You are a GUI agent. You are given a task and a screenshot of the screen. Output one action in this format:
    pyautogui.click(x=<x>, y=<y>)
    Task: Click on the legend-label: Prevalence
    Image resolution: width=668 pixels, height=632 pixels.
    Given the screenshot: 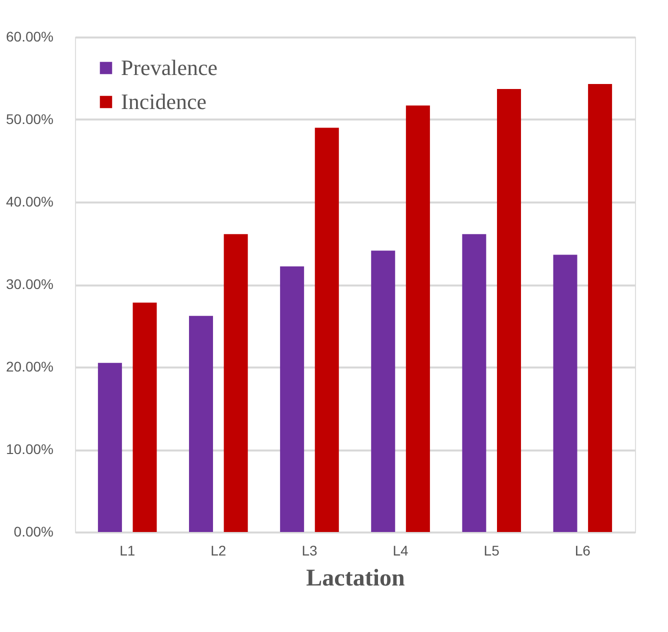 What is the action you would take?
    pyautogui.click(x=169, y=67)
    